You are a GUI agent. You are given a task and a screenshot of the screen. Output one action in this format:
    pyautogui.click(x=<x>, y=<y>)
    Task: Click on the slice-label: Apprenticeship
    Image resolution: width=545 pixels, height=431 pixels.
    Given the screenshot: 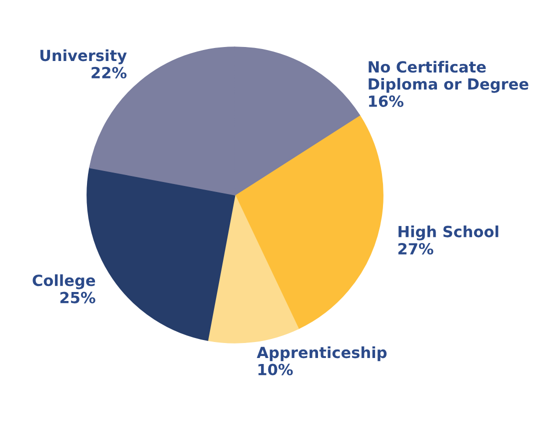 What is the action you would take?
    pyautogui.click(x=321, y=354)
    